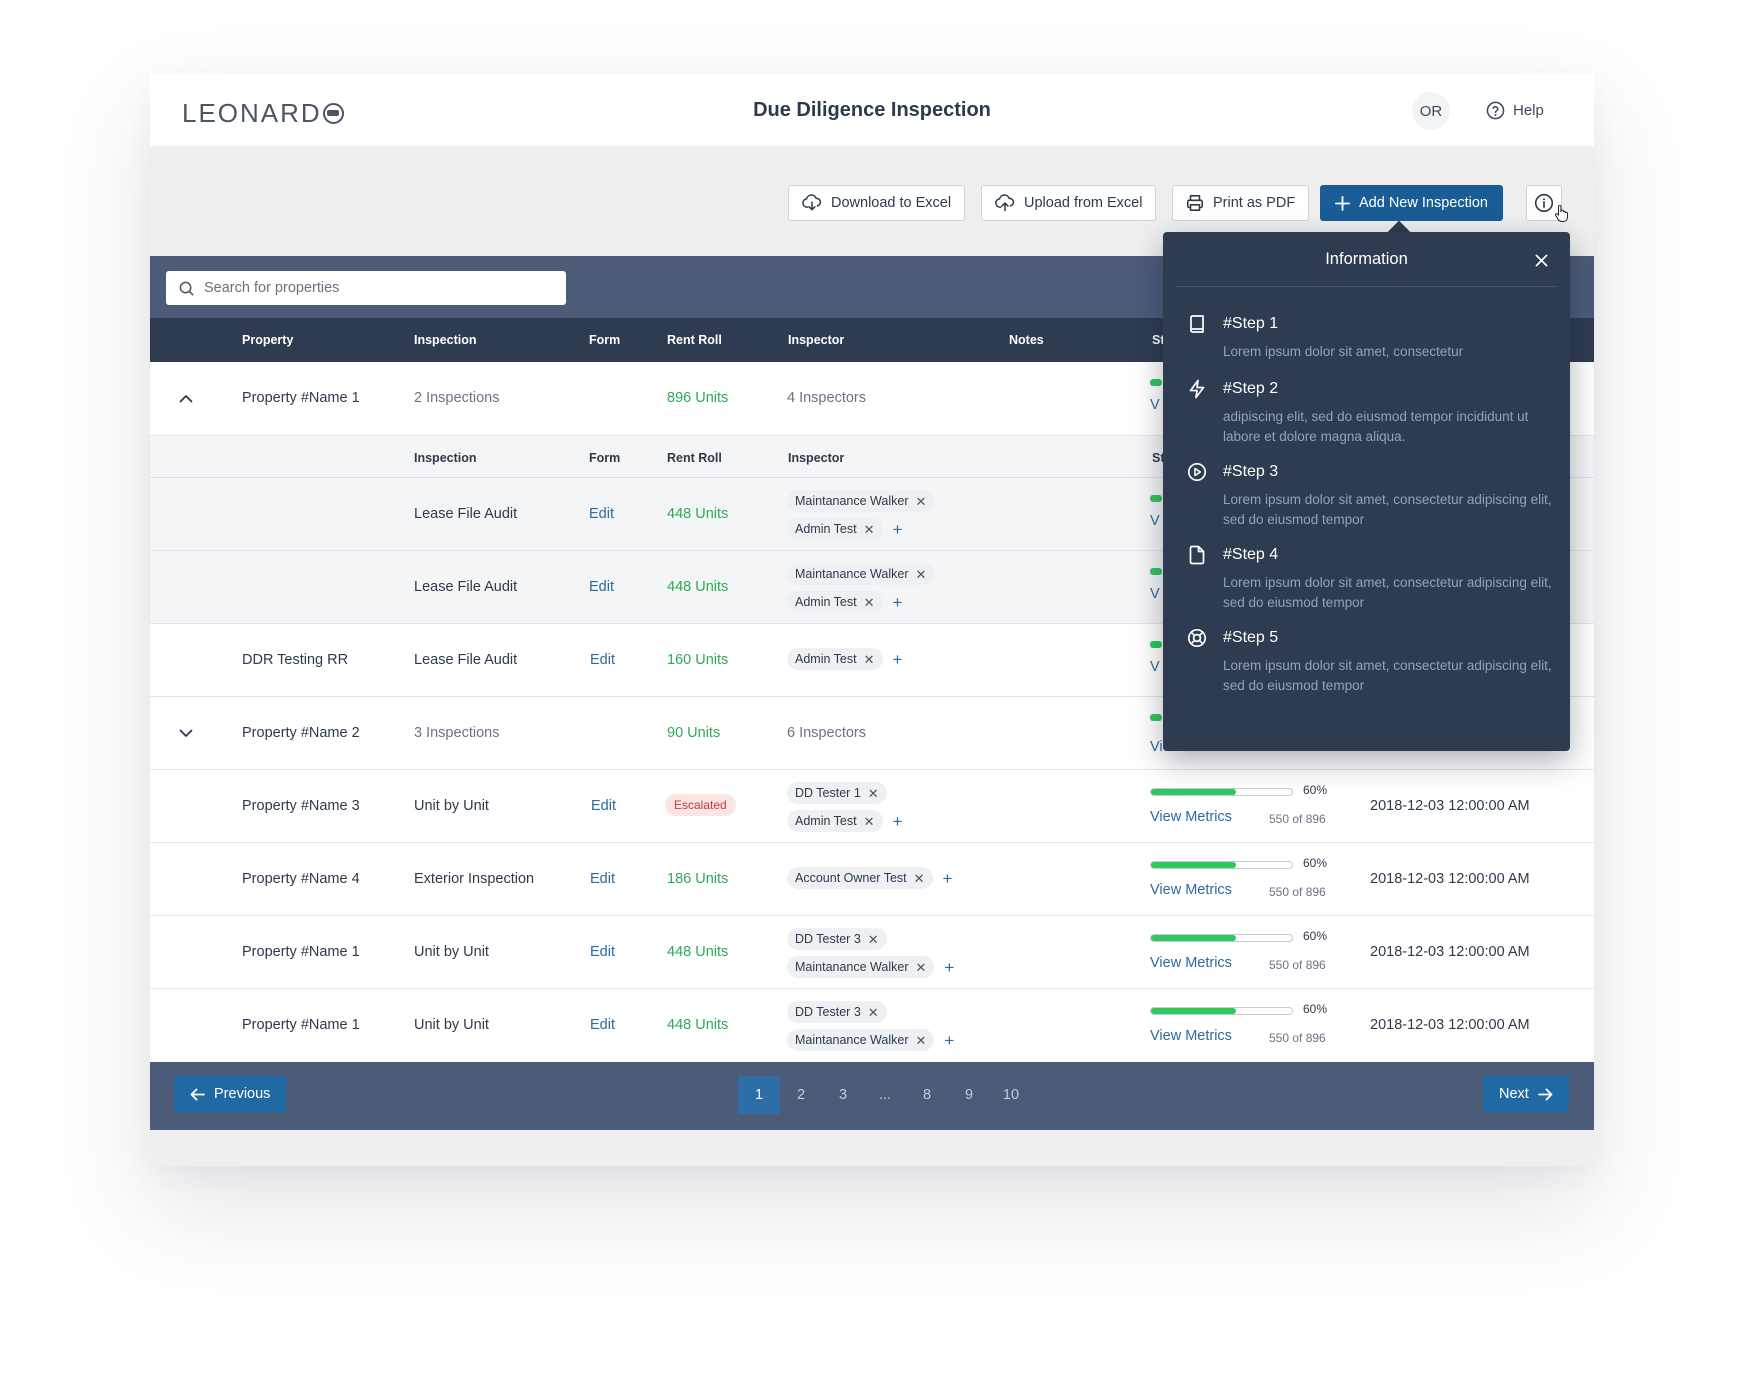 Image resolution: width=1740 pixels, height=1391 pixels. What do you see at coordinates (295, 660) in the screenshot?
I see `property-name: DDR Testing RR` at bounding box center [295, 660].